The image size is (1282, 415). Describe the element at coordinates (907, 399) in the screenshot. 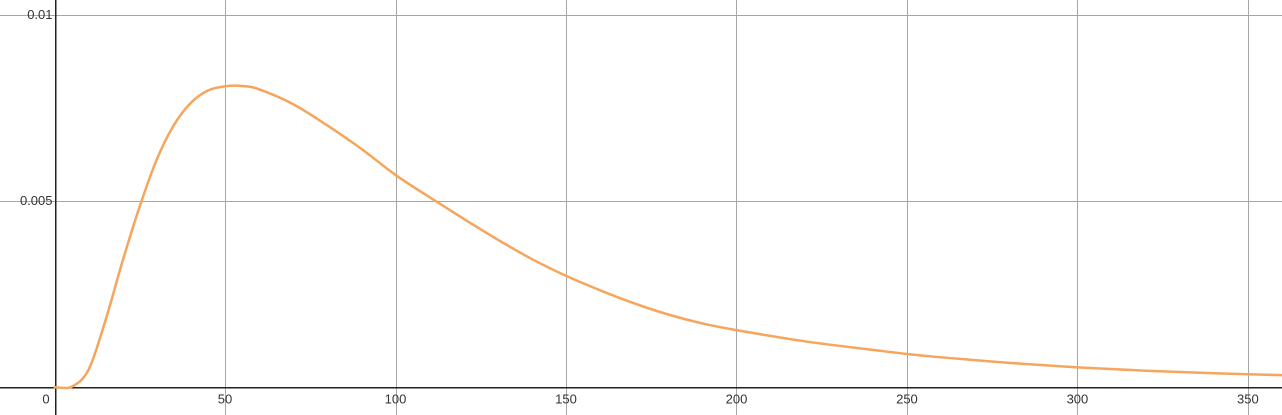

I see `x-tick-label: 250` at that location.